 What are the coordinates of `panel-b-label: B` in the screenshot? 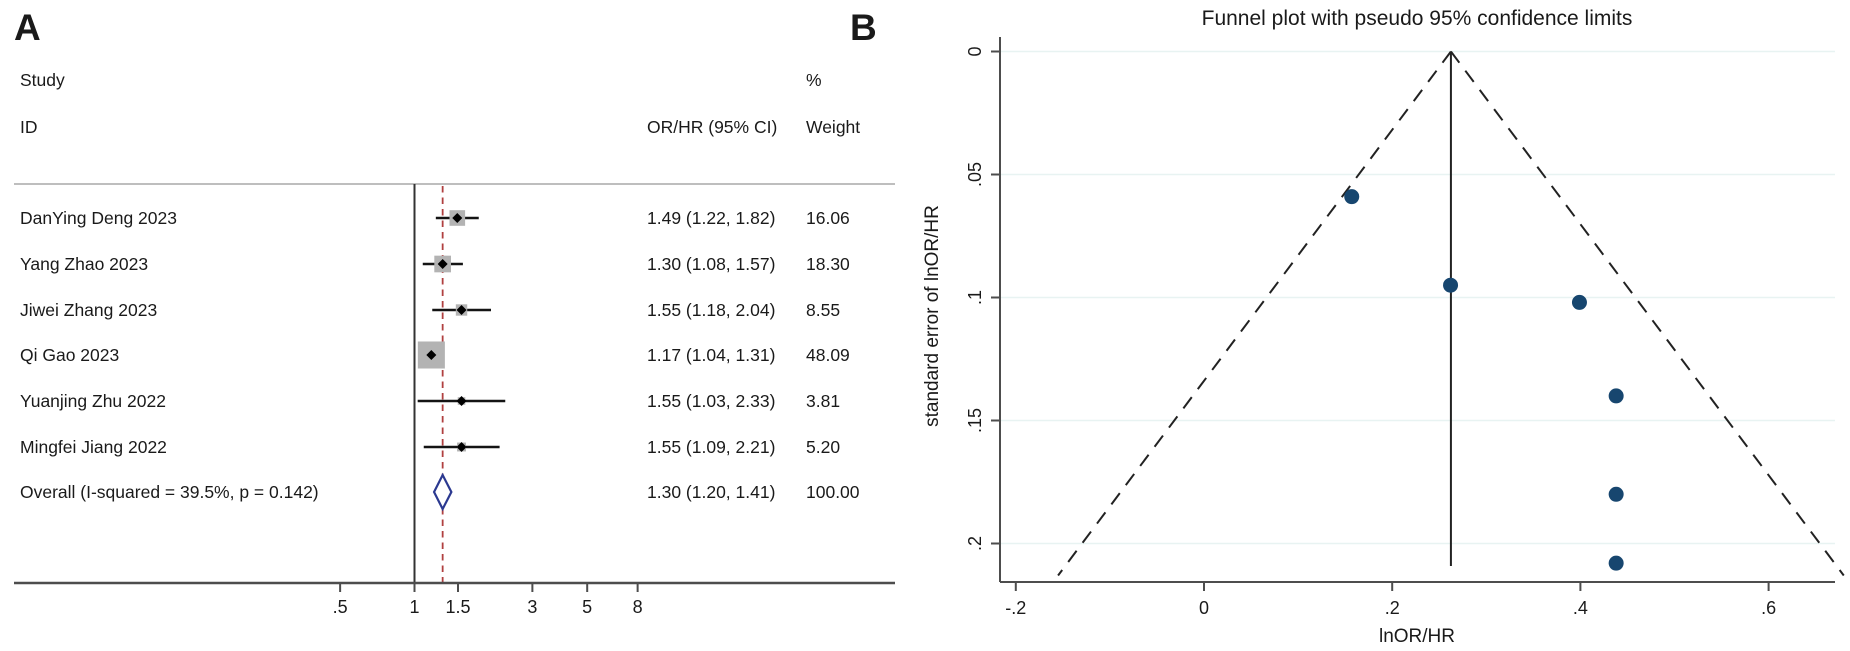 It's located at (863, 27).